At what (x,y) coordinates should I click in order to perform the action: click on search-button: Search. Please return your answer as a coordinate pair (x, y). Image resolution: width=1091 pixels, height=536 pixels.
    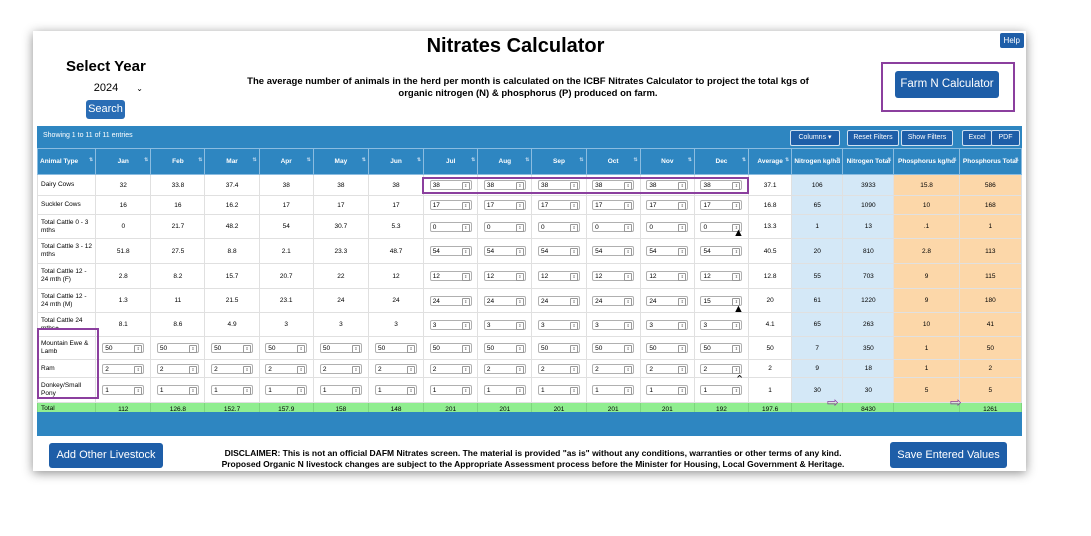
    Looking at the image, I should click on (105, 109).